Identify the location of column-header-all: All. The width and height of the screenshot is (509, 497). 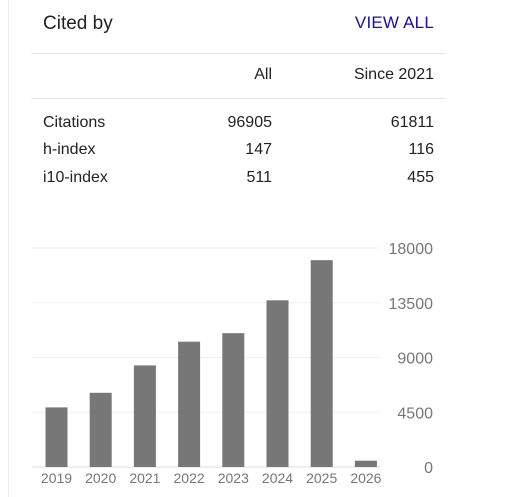
(263, 74).